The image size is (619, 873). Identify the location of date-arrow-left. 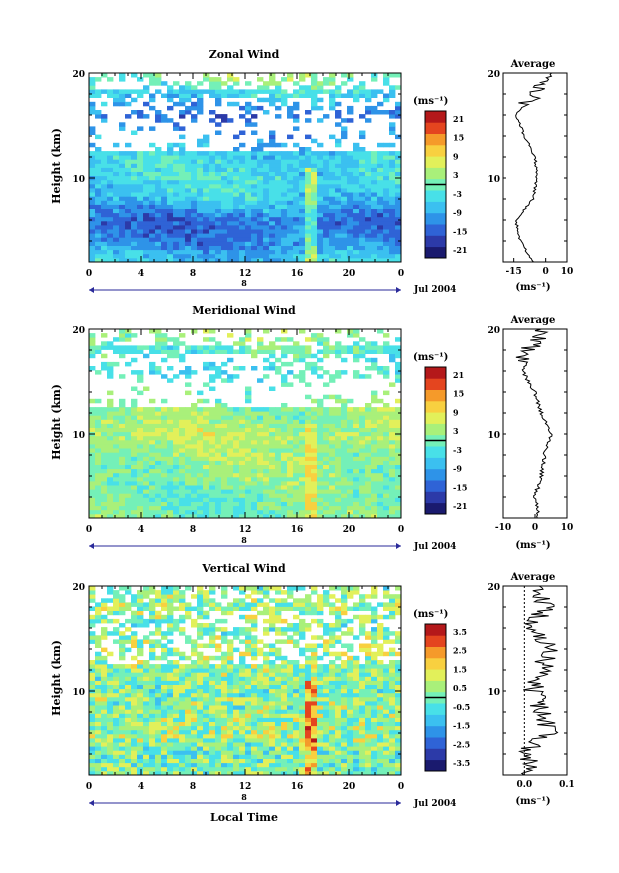
(91, 546).